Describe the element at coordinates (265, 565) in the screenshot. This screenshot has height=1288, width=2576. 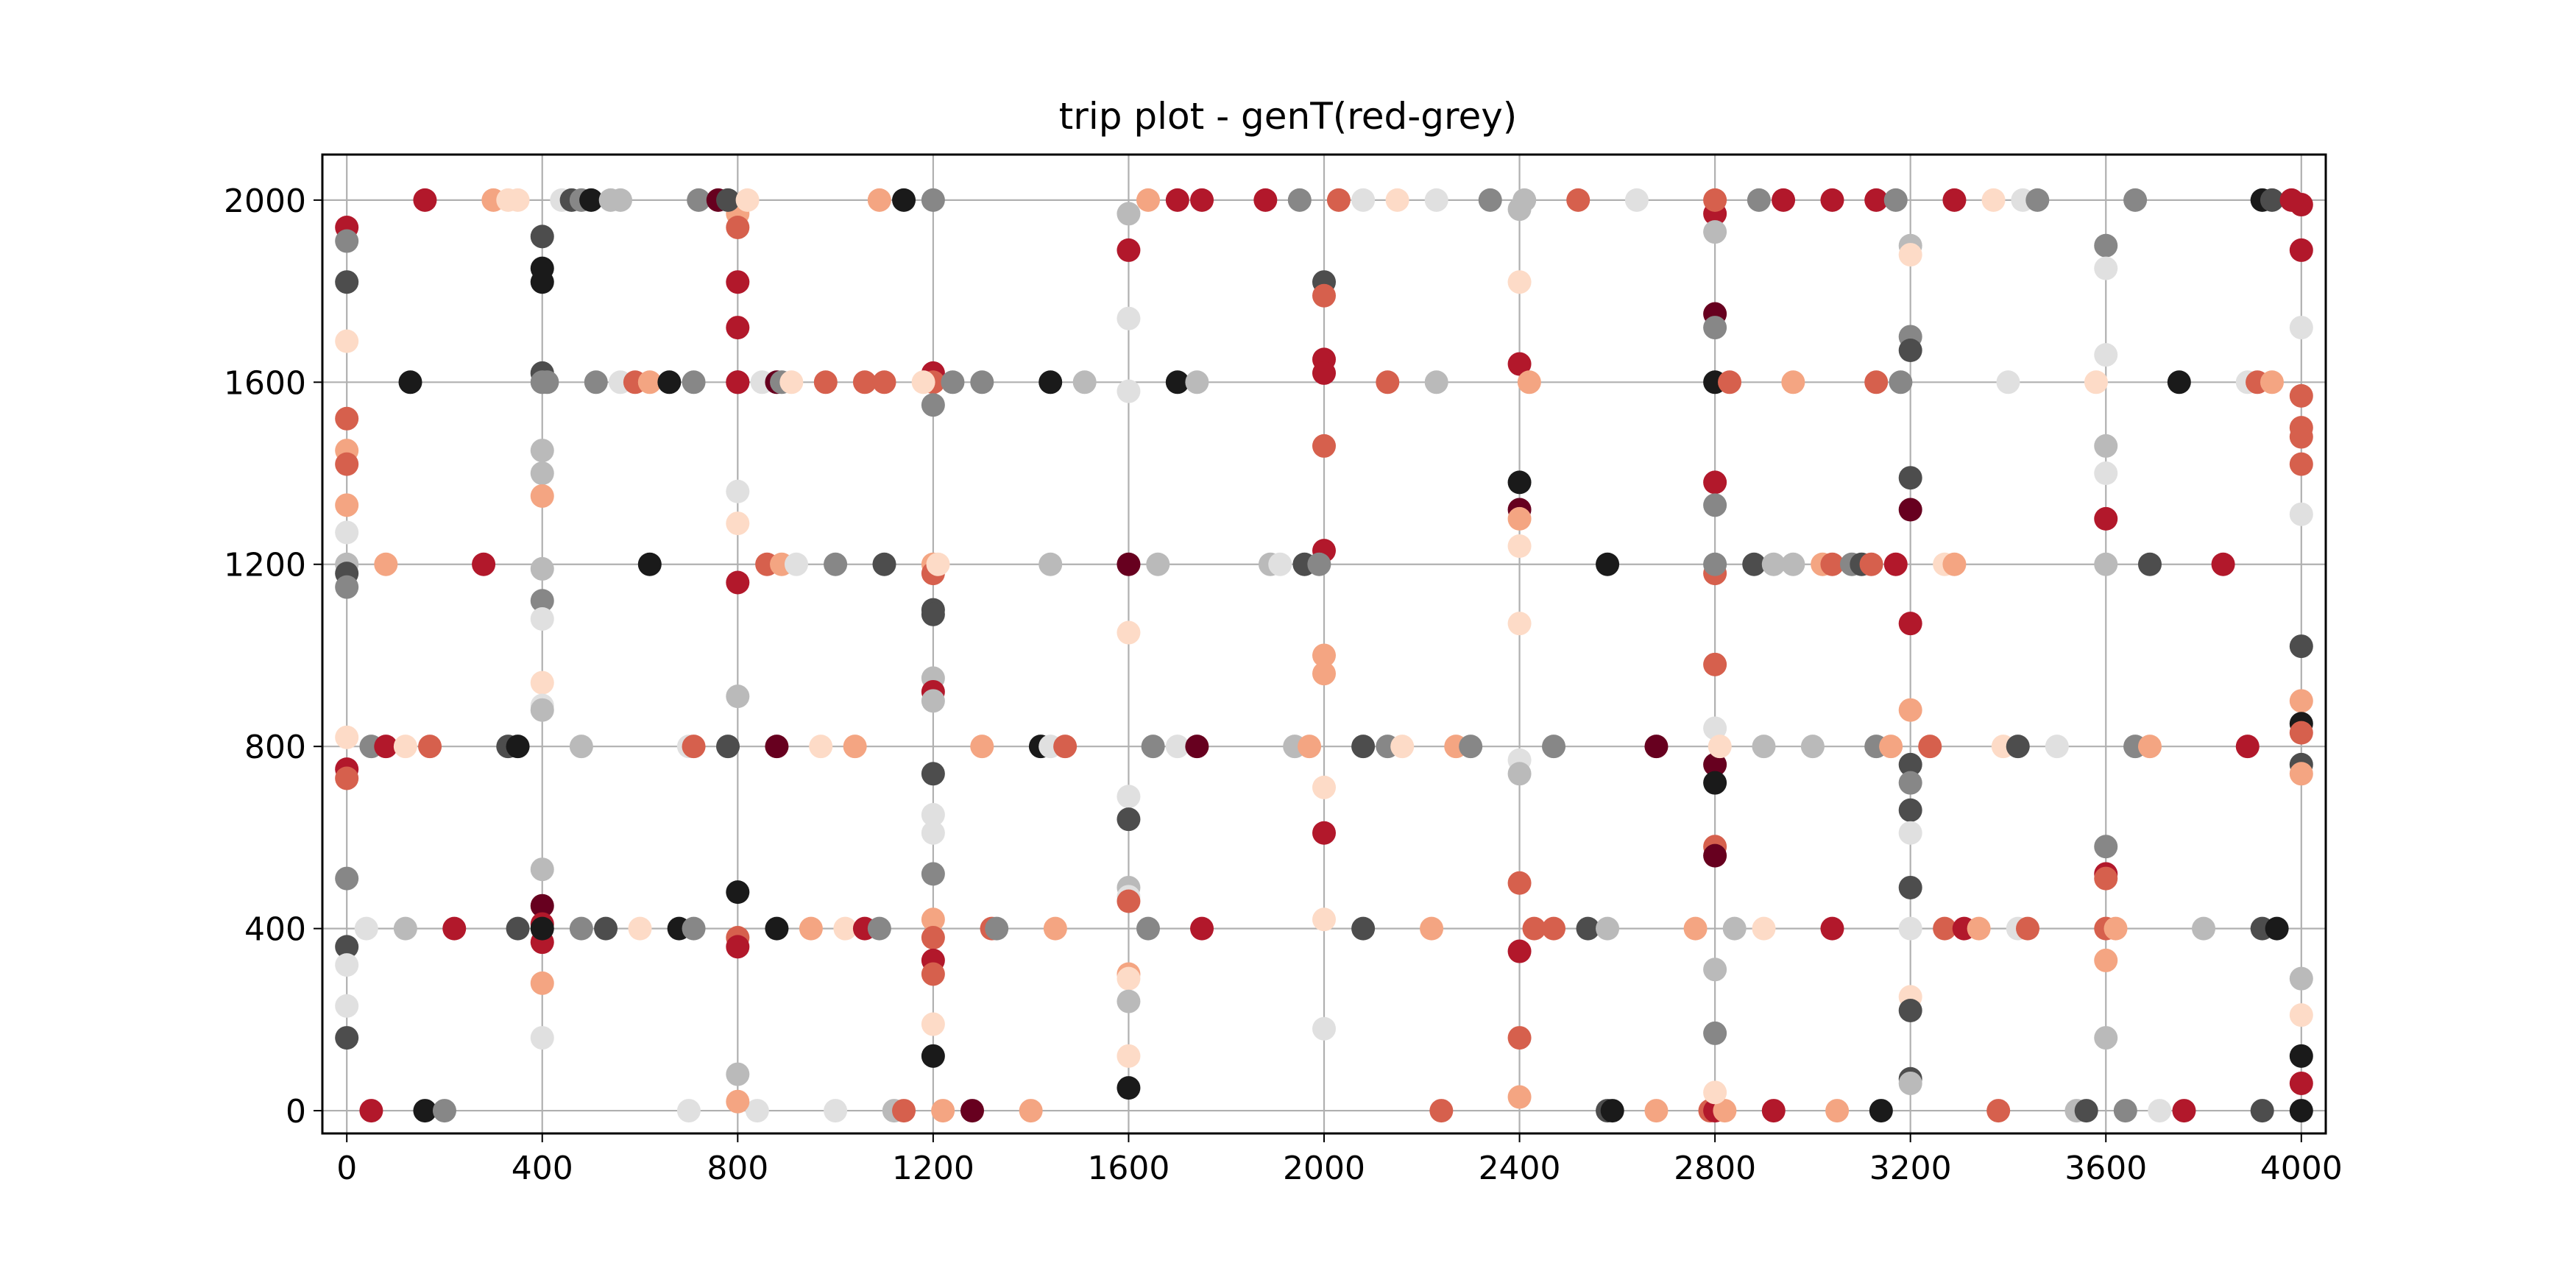
I see `y-tick-label: 1200` at that location.